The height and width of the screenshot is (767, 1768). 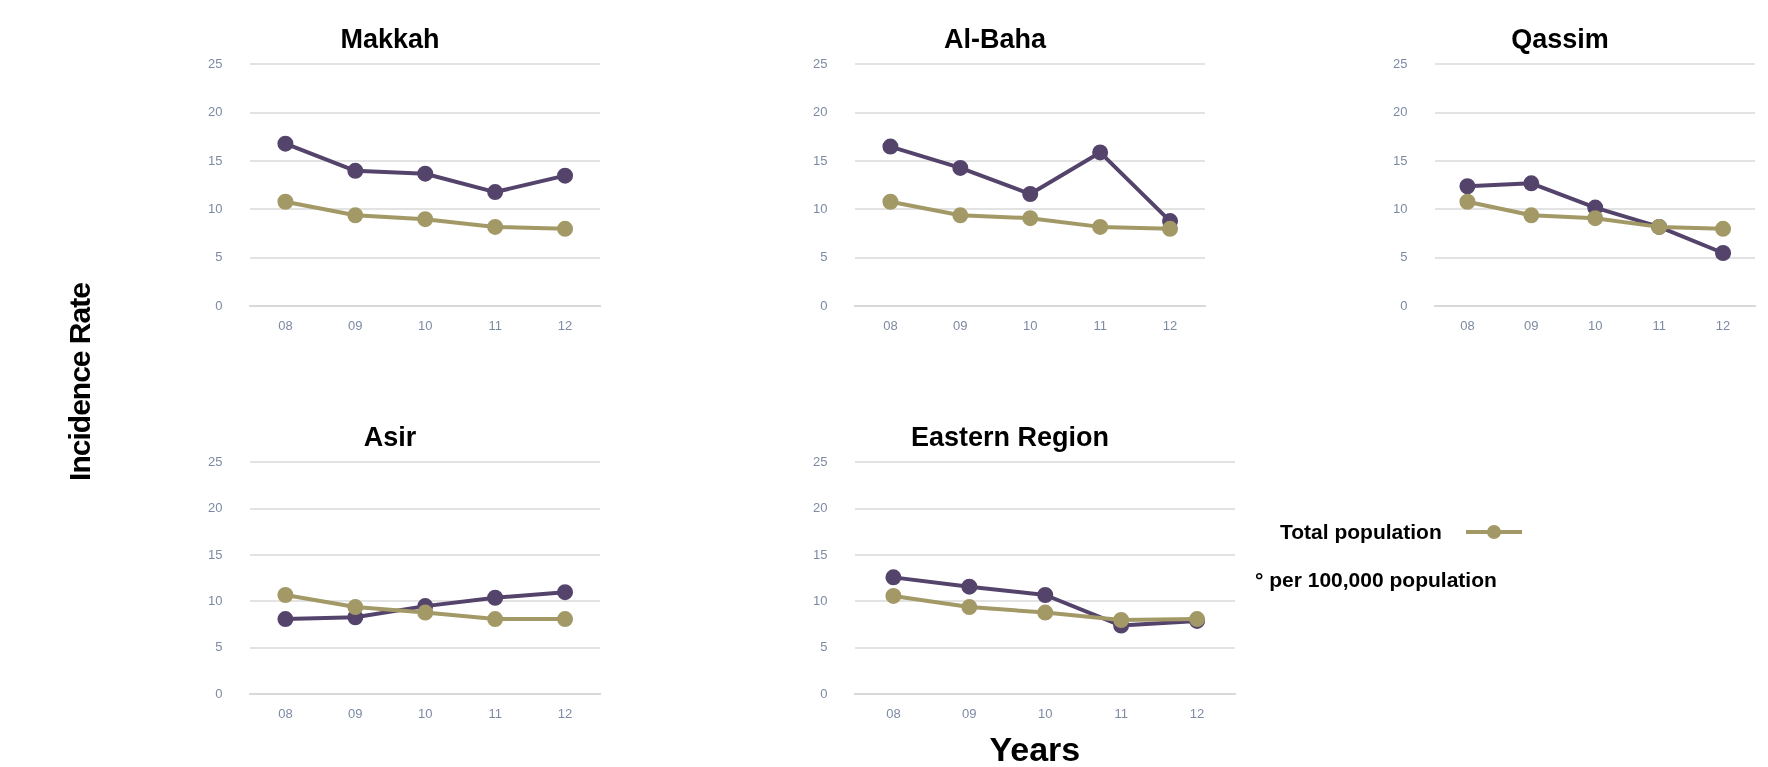 What do you see at coordinates (1560, 38) in the screenshot?
I see `chart-title: Qassim` at bounding box center [1560, 38].